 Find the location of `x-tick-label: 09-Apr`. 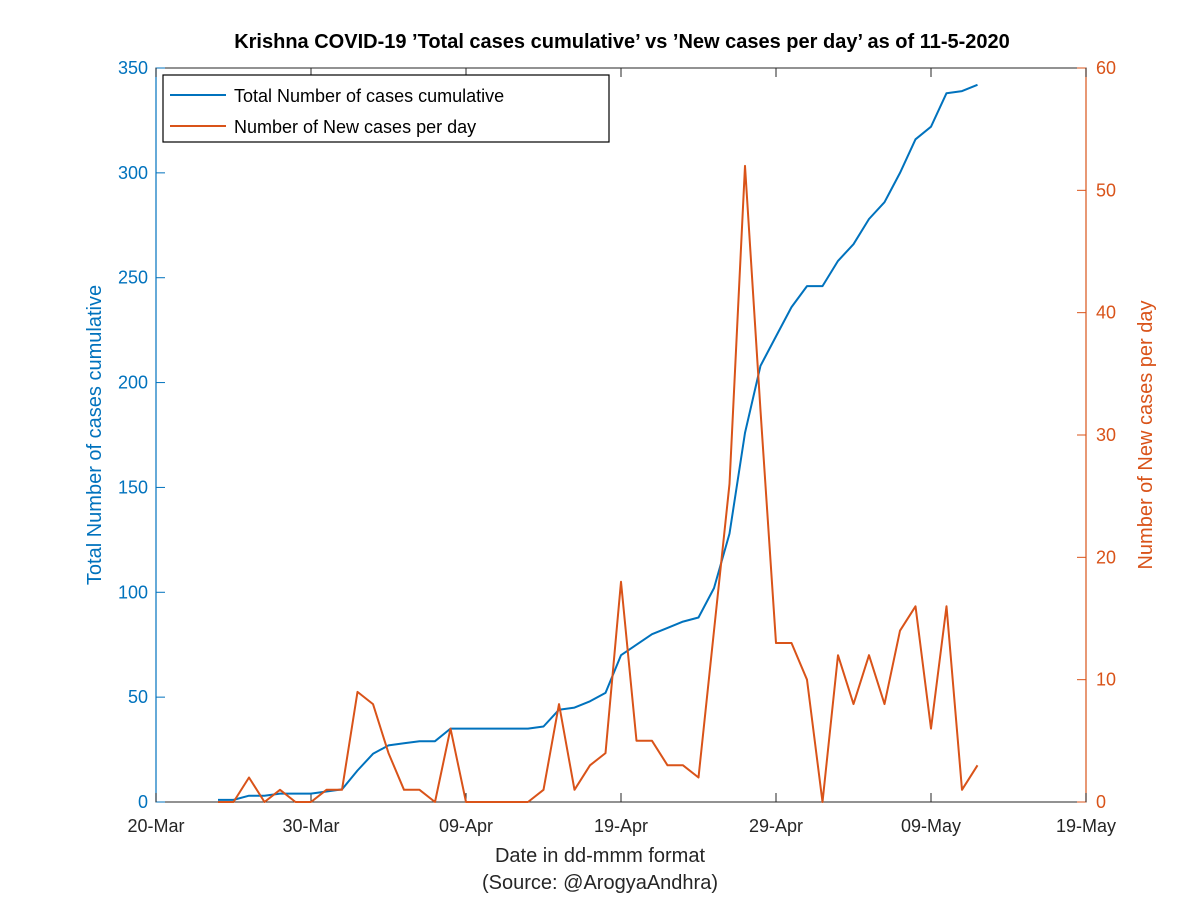

x-tick-label: 09-Apr is located at coordinates (466, 826).